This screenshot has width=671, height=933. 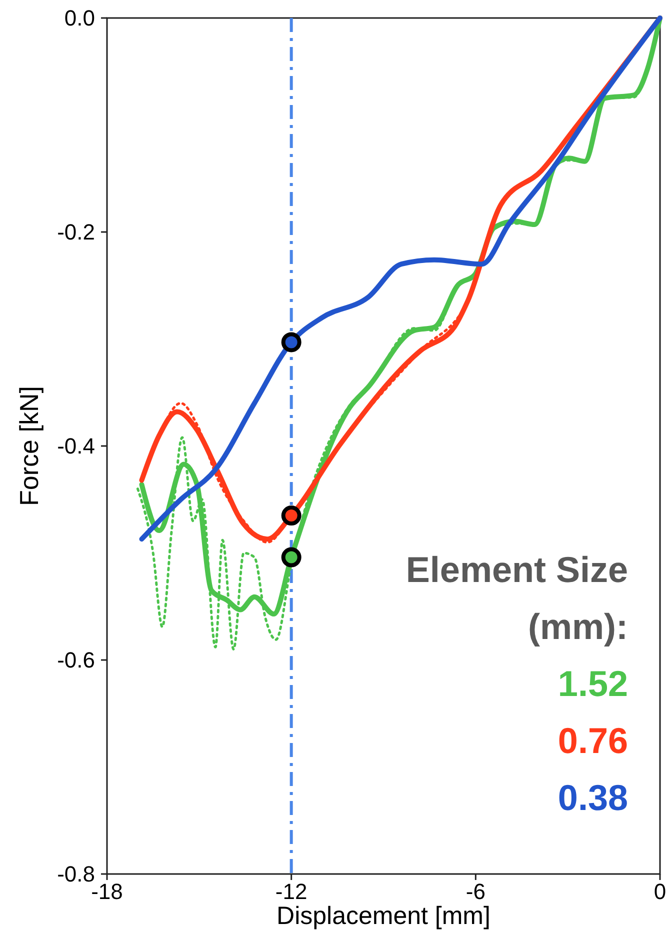 I want to click on y-tick-label: -0.4, so click(x=76, y=446).